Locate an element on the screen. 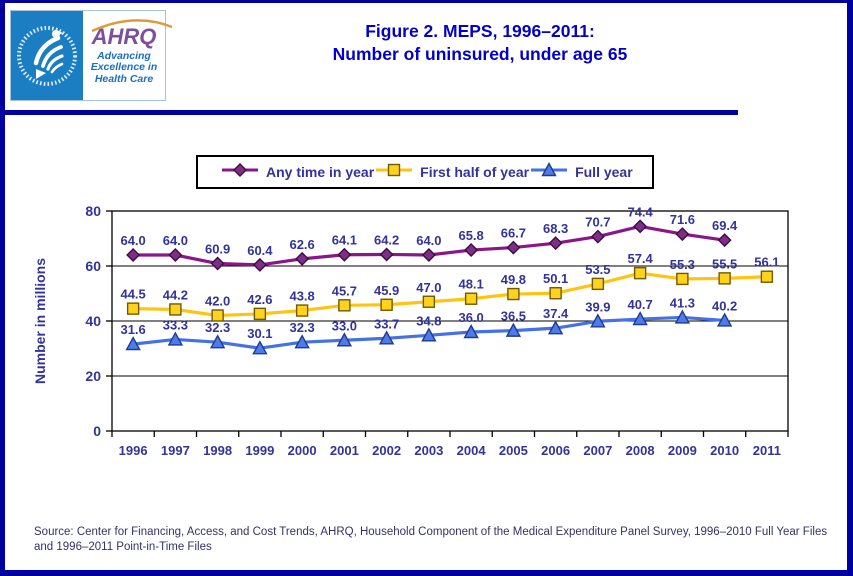 The width and height of the screenshot is (853, 576). first-half-of-year-data-label: 50.1 is located at coordinates (555, 278).